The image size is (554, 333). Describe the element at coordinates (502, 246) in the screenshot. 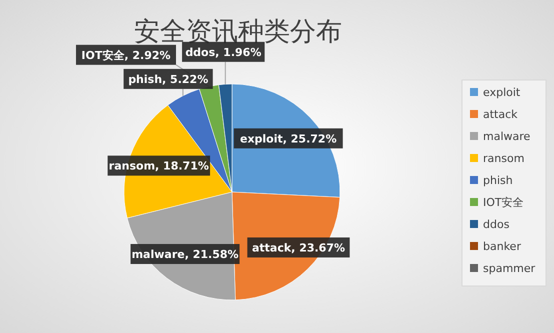

I see `legend-label: banker` at that location.